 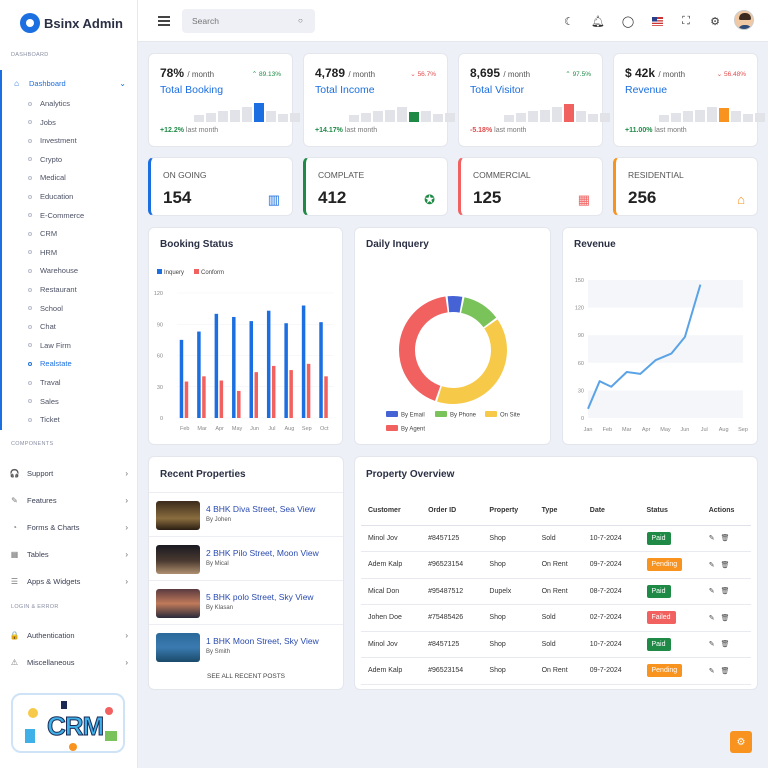 What do you see at coordinates (52, 140) in the screenshot?
I see `sidebar-item-investment: Investment` at bounding box center [52, 140].